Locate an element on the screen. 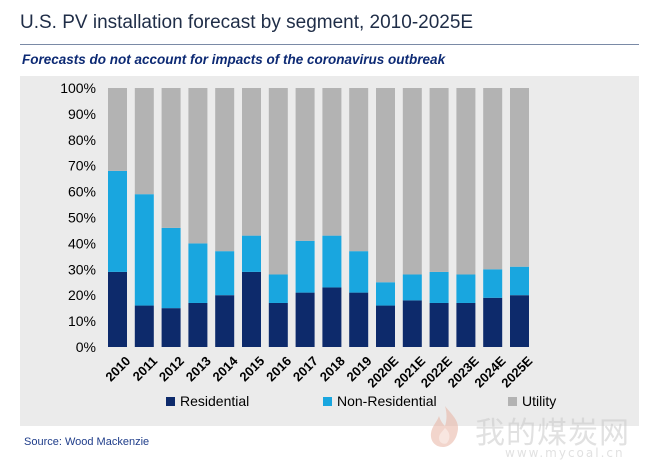 This screenshot has width=659, height=474. bar-non-residential-2017 is located at coordinates (305, 266).